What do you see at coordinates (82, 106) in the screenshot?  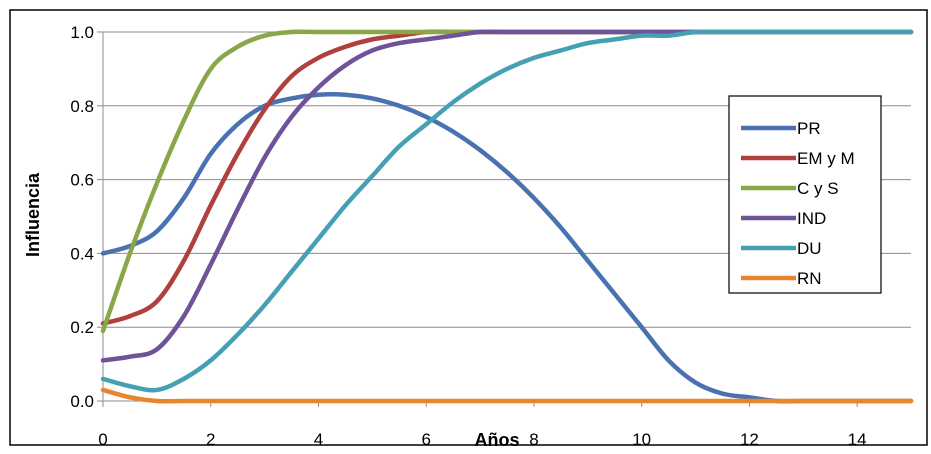 I see `y-tick-label-4: 0.8` at bounding box center [82, 106].